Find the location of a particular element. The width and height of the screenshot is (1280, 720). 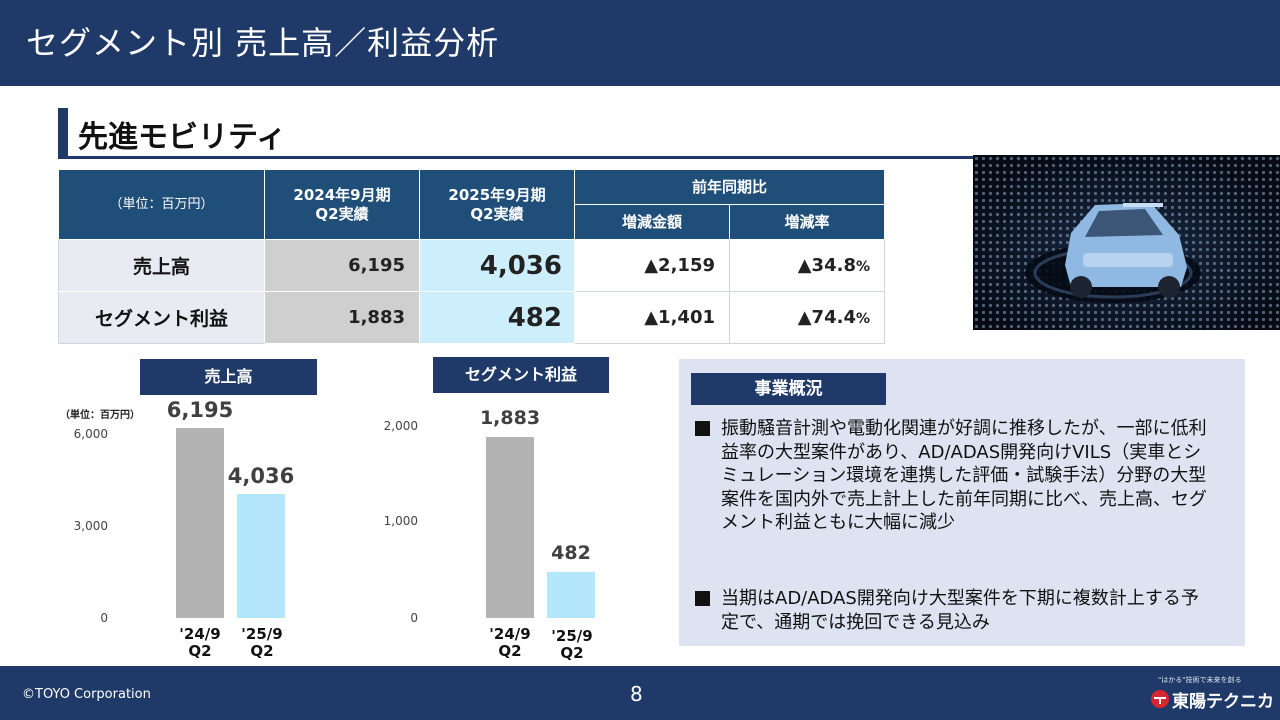

sales-value-curr: 4,036 is located at coordinates (261, 476).